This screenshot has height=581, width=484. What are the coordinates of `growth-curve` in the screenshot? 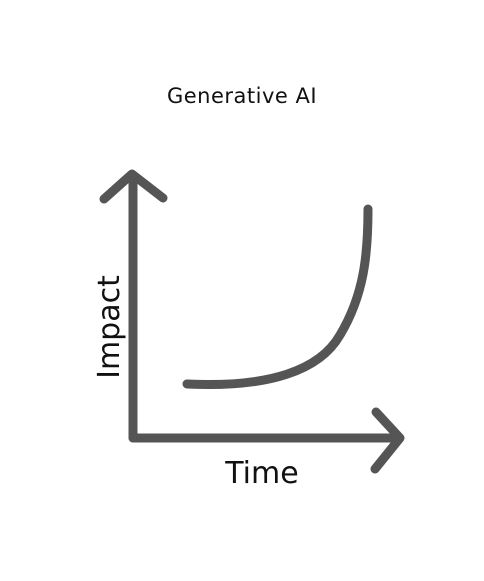 It's located at (277, 297).